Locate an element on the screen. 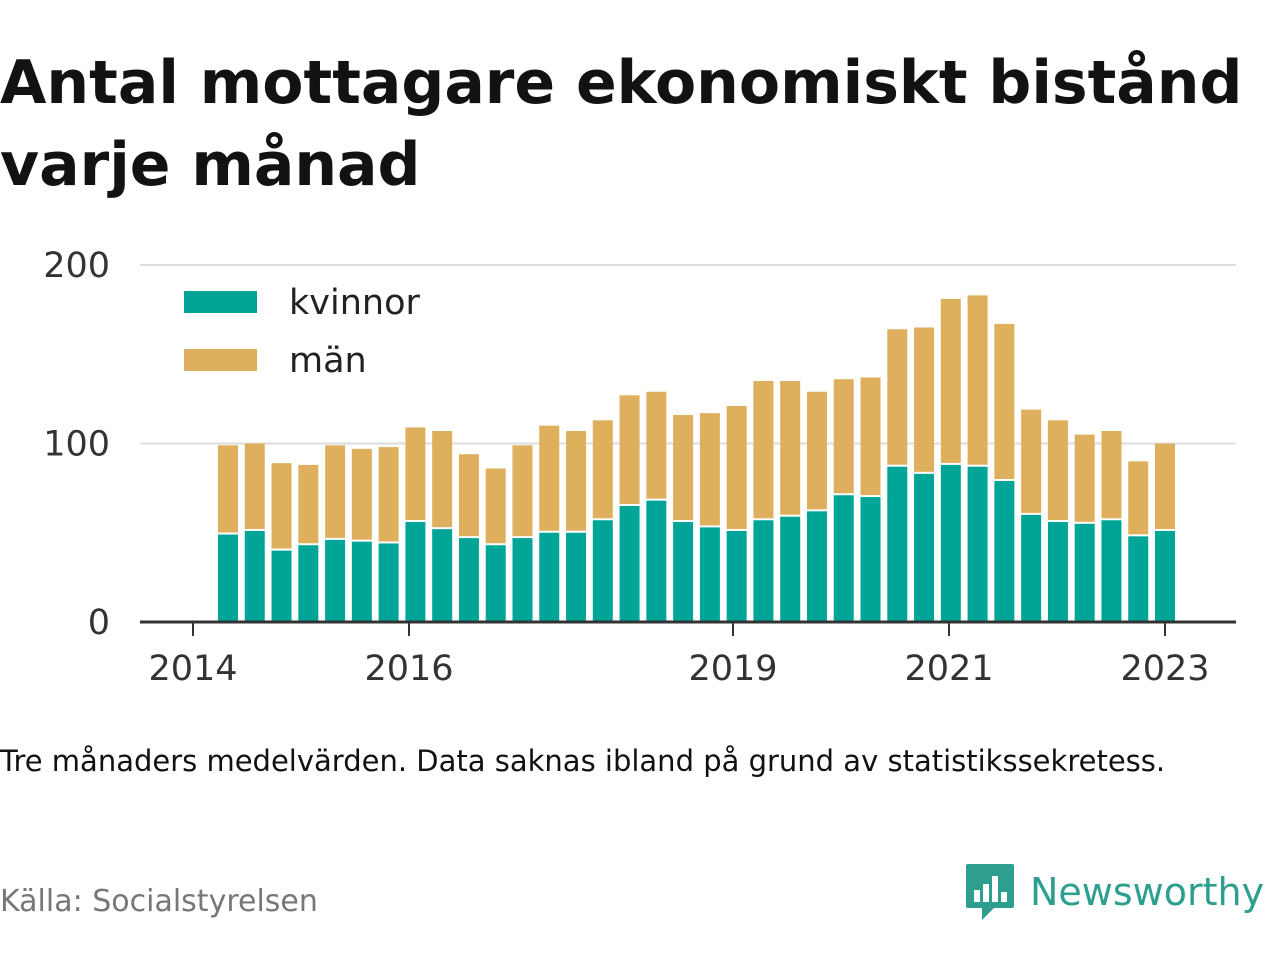 The height and width of the screenshot is (960, 1280). x-tick-label: 2019 is located at coordinates (732, 669).